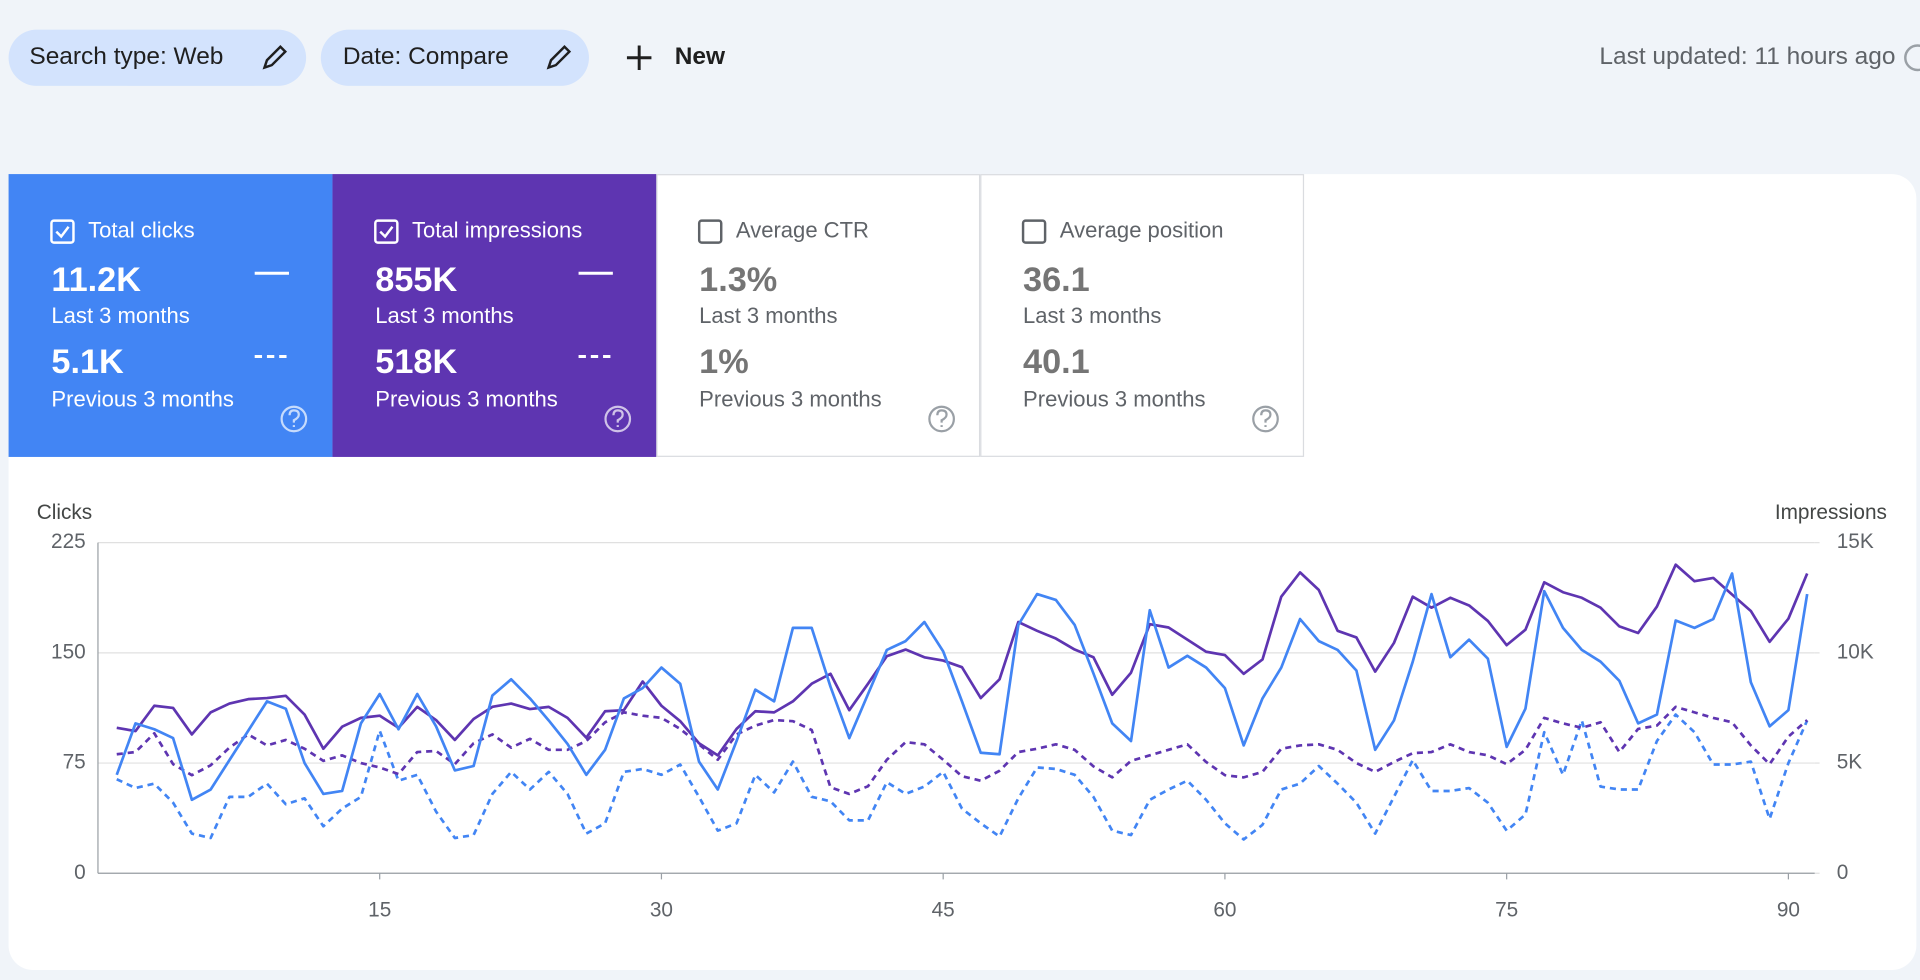 This screenshot has height=980, width=1920. I want to click on new-button: New, so click(676, 57).